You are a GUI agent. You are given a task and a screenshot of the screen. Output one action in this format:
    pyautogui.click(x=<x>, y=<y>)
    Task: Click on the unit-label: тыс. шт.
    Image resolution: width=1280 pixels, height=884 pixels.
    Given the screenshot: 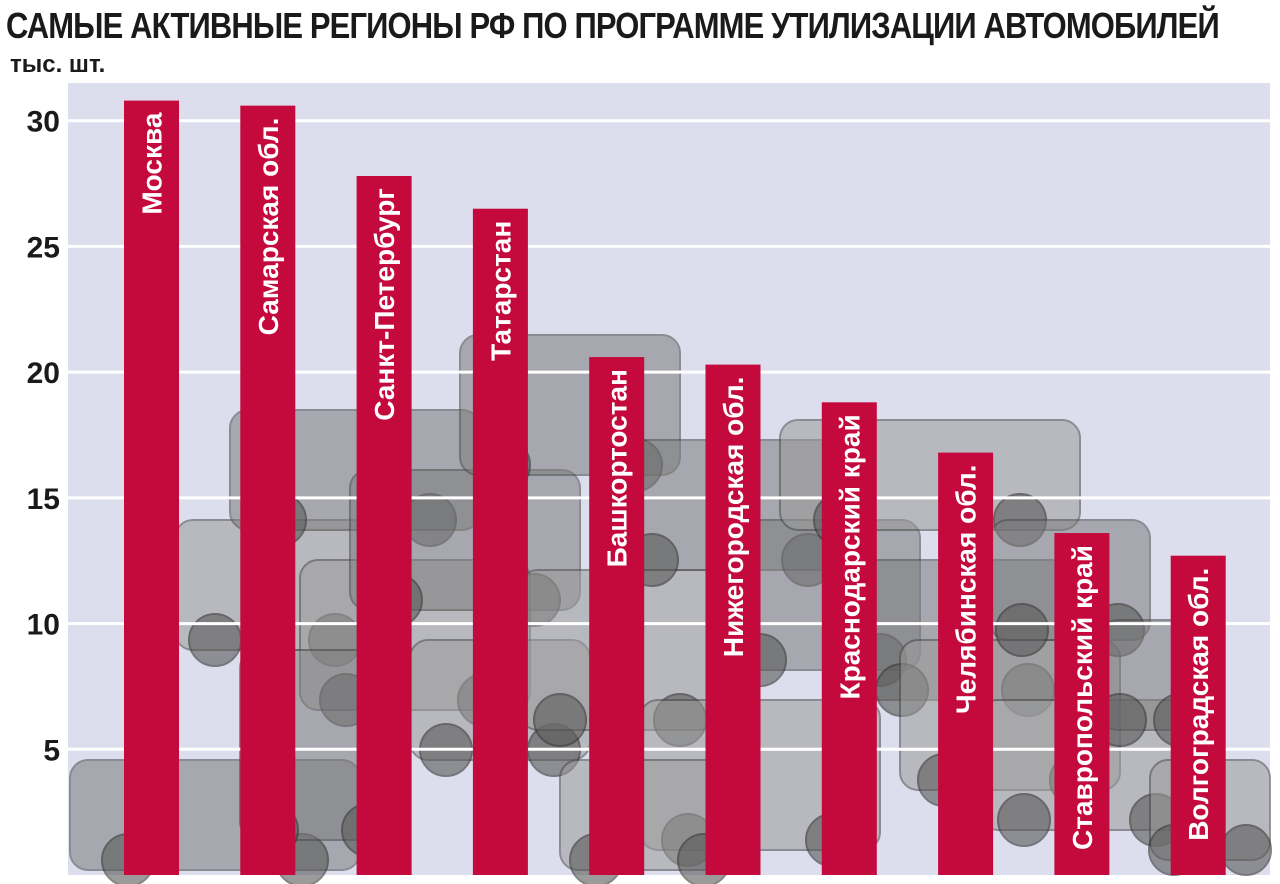 What is the action you would take?
    pyautogui.click(x=58, y=64)
    